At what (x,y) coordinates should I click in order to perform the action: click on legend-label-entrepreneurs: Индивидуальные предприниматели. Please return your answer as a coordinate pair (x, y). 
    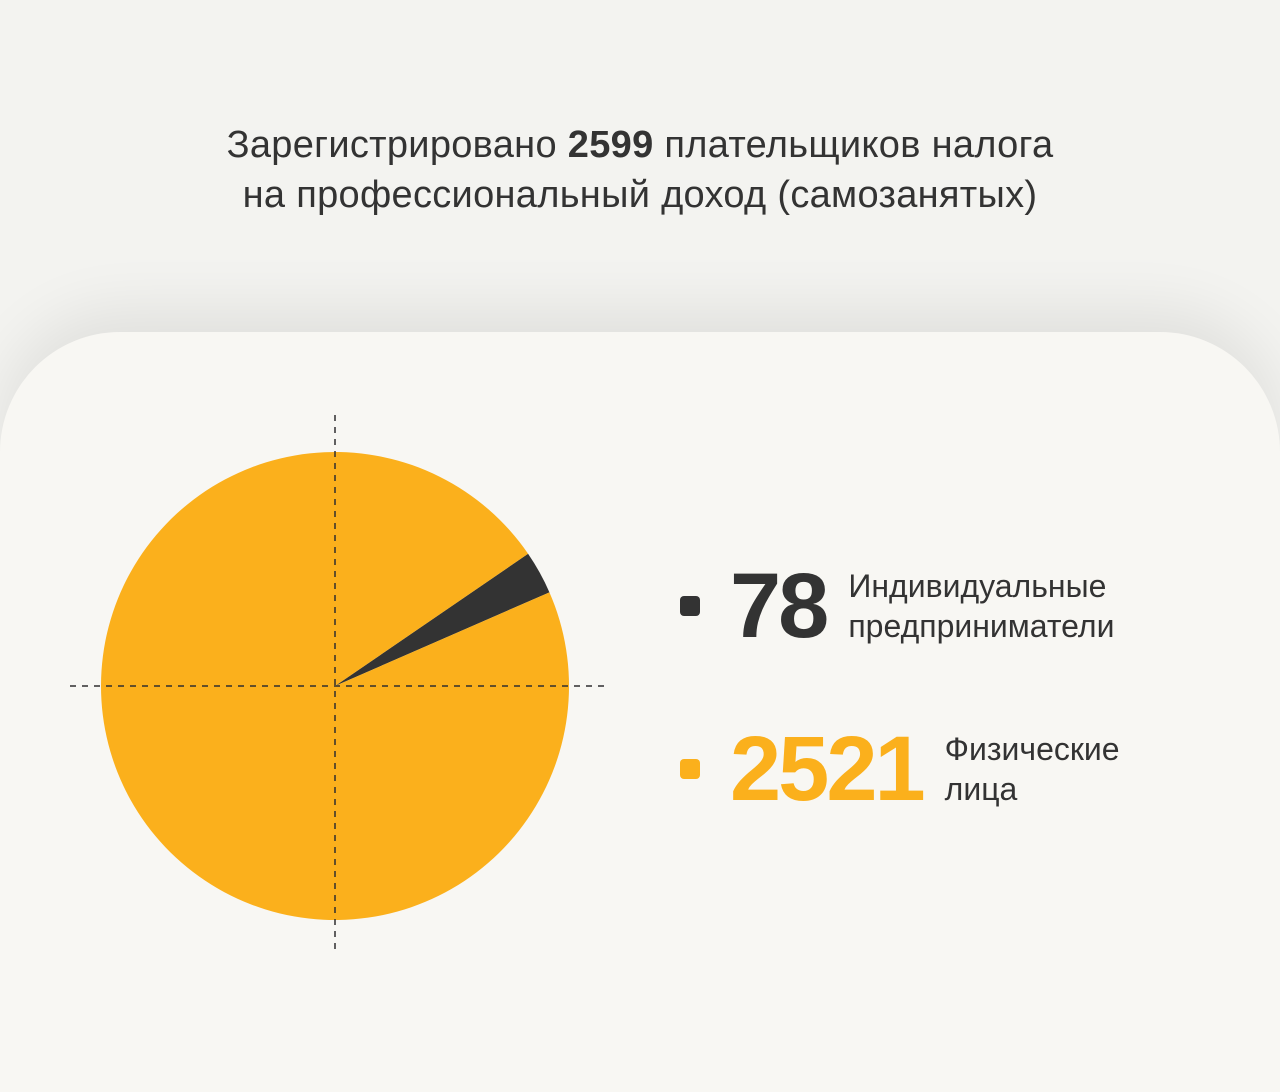
    Looking at the image, I should click on (981, 606).